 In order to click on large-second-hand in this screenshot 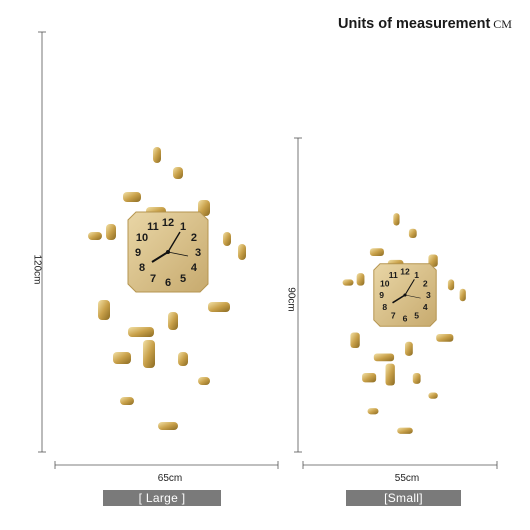, I will do `click(178, 254)`.